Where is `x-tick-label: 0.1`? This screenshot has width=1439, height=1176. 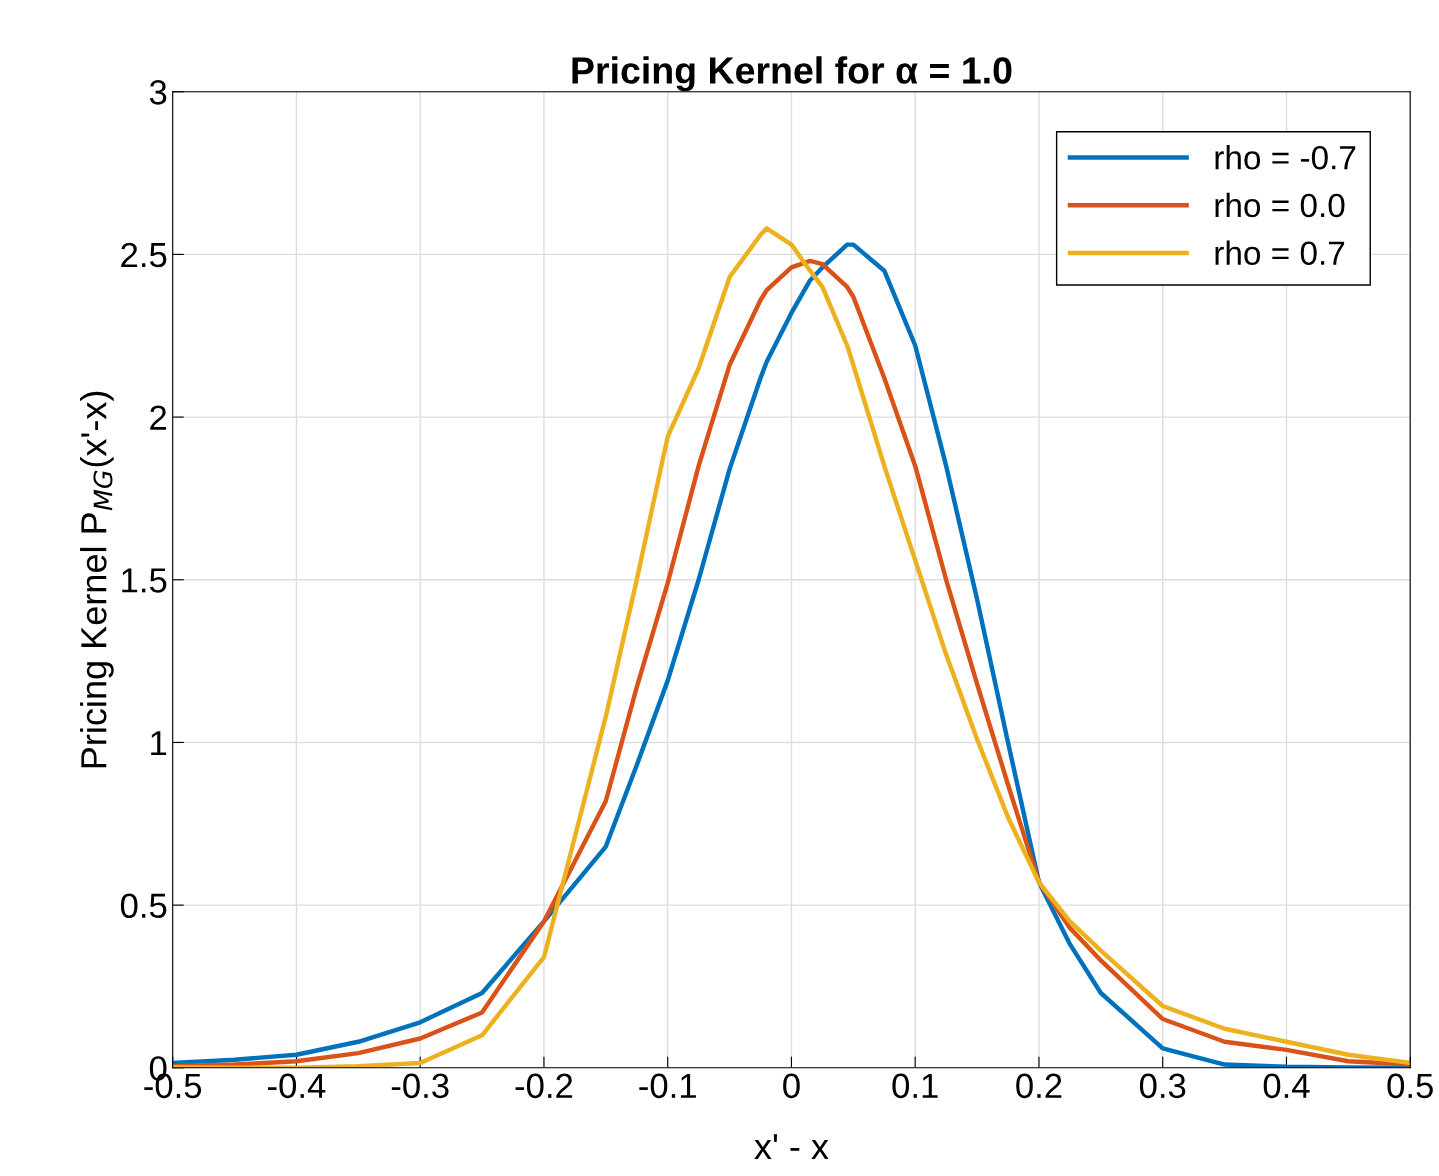 x-tick-label: 0.1 is located at coordinates (915, 1086).